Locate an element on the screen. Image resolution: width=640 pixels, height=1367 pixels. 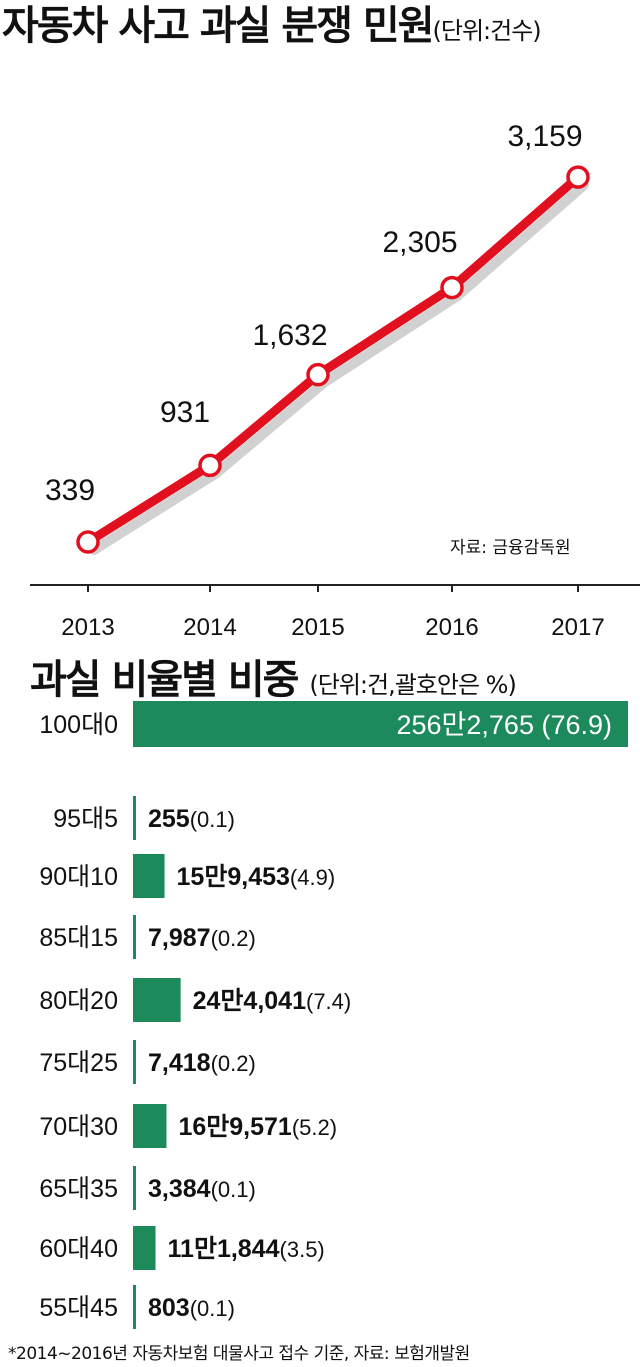
bar-value-label: 803(0.1) is located at coordinates (191, 1308).